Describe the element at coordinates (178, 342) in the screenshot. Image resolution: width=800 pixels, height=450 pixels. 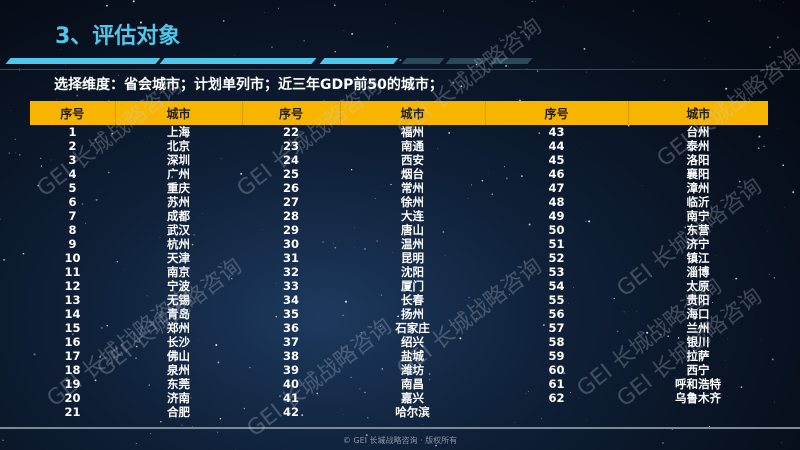
I see `city-cell: 长沙` at that location.